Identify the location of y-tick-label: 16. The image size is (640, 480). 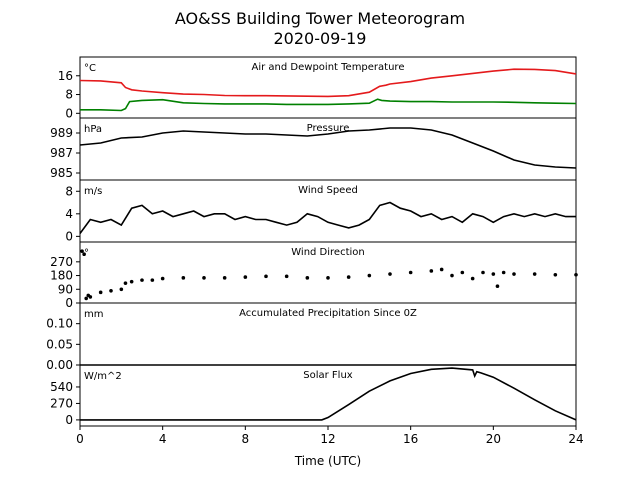
(65, 76).